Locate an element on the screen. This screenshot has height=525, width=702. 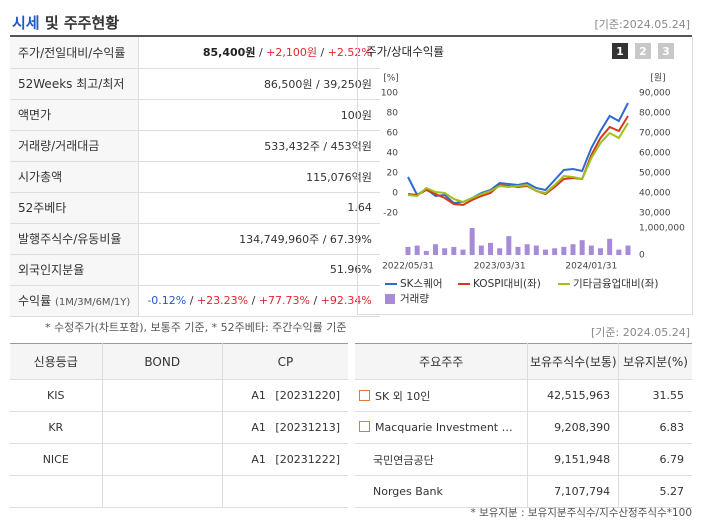
label: 발행주식수/유동비율 is located at coordinates (70, 239).